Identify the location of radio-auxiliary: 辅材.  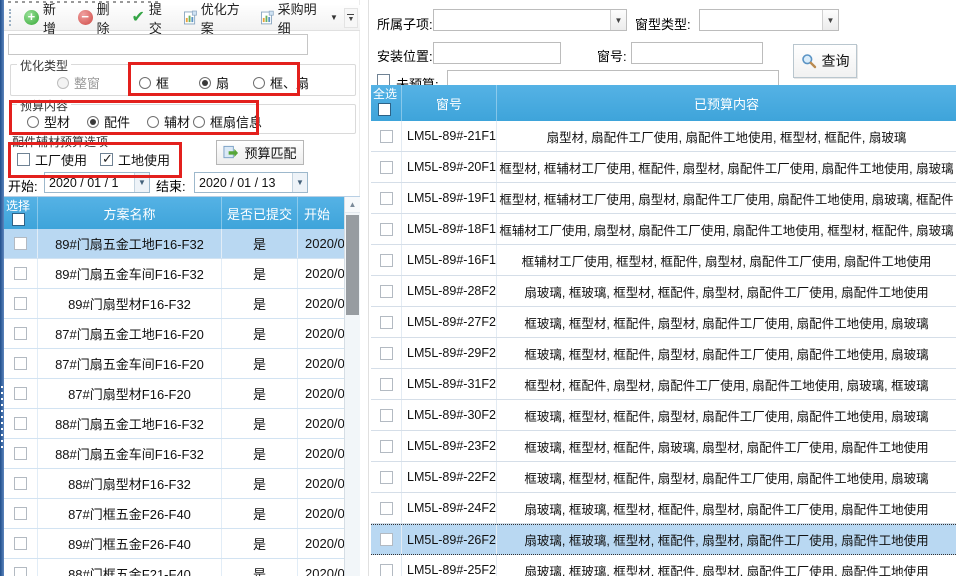
(168, 121).